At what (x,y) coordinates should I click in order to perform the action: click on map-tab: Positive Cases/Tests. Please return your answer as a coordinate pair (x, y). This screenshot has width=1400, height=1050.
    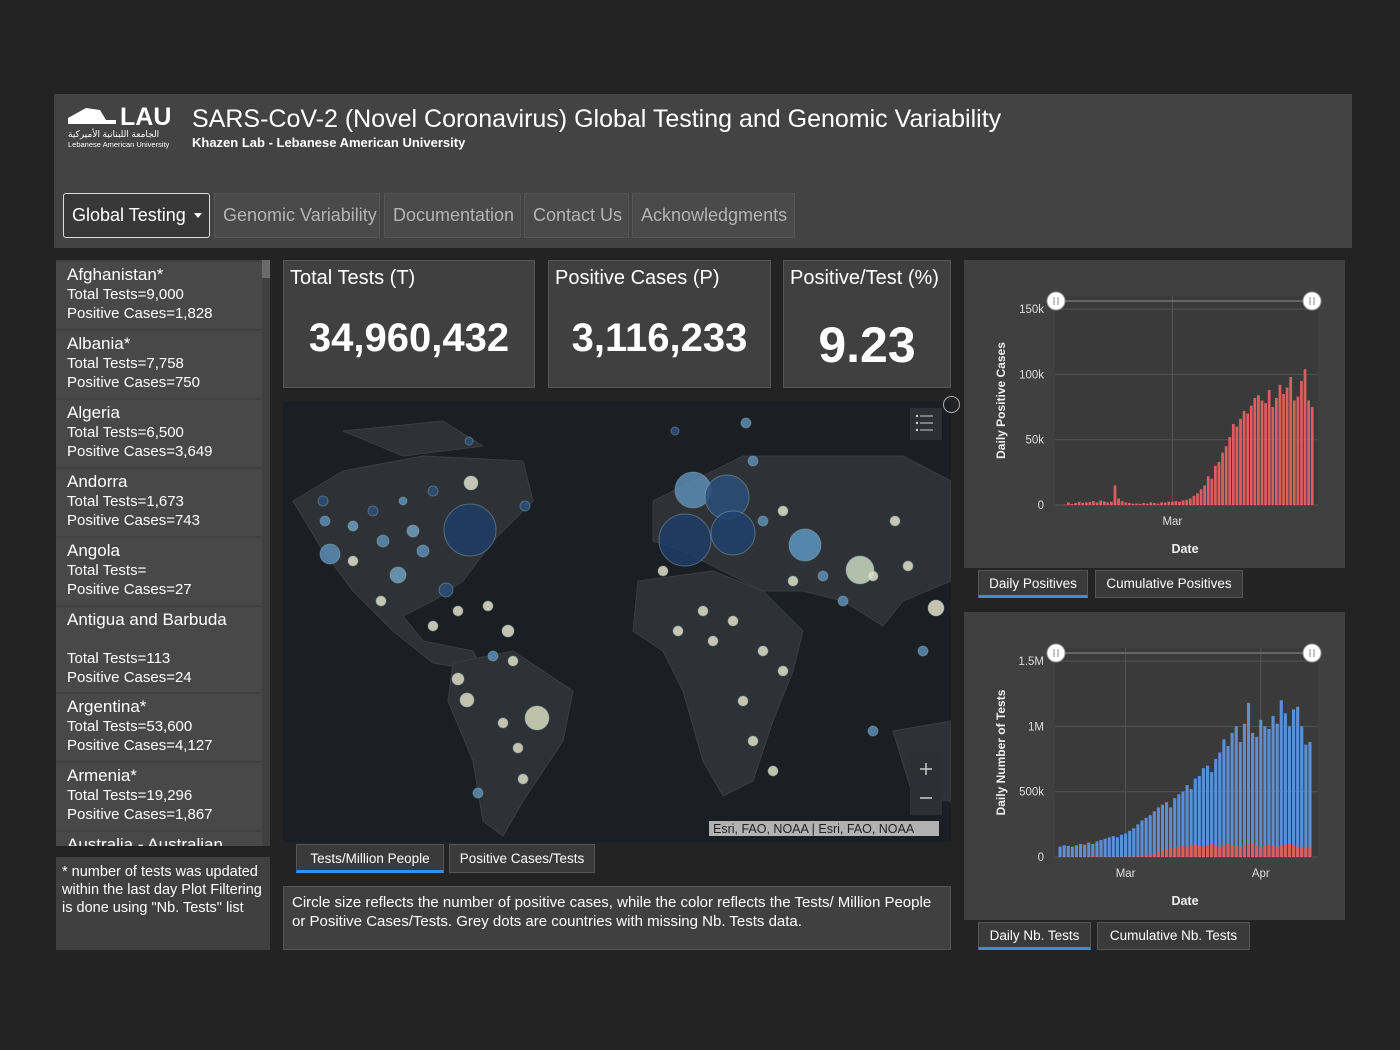
    Looking at the image, I should click on (522, 858).